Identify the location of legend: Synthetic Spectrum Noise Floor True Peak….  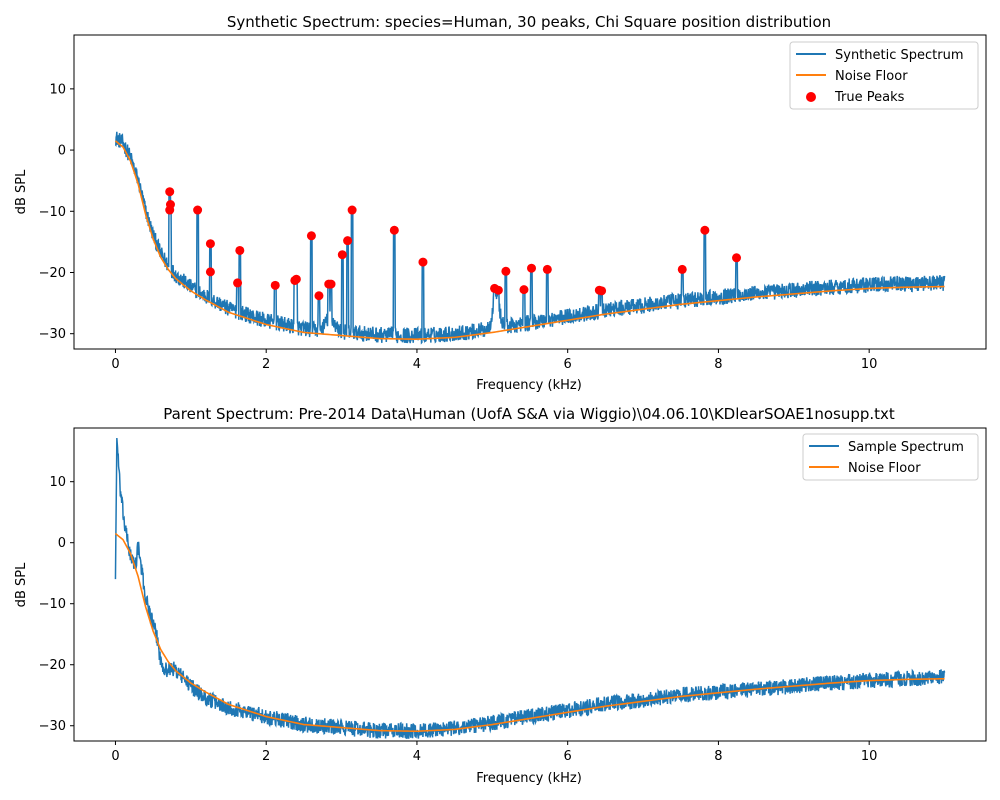
(884, 75).